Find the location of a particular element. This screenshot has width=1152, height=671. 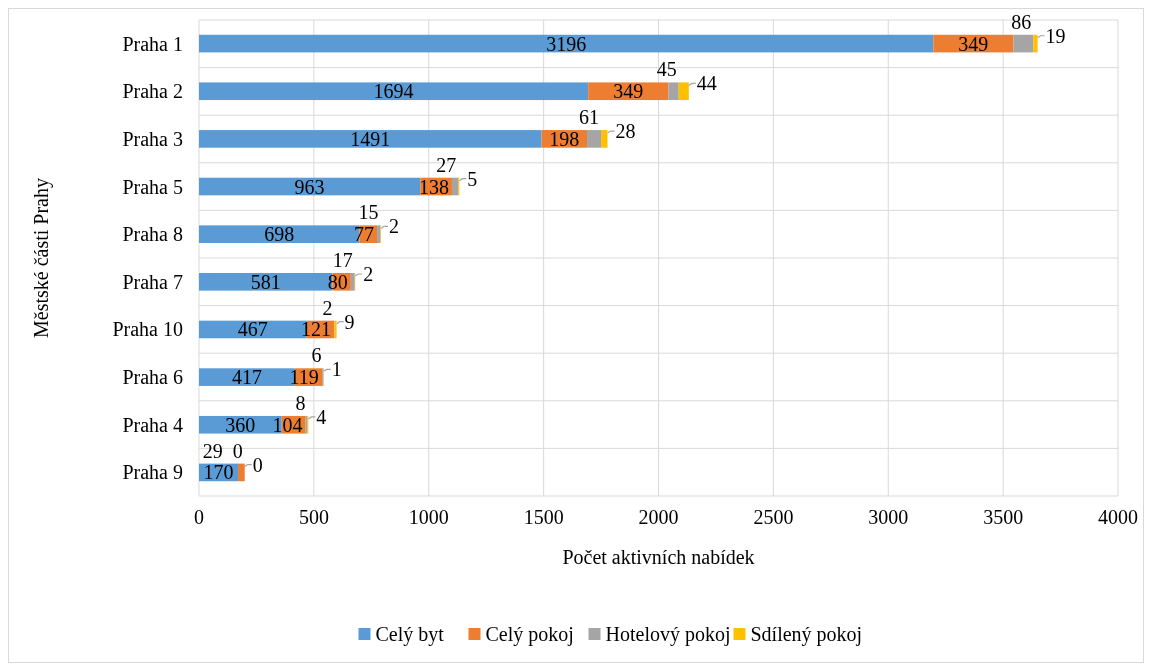

data-label: 698 is located at coordinates (279, 234).